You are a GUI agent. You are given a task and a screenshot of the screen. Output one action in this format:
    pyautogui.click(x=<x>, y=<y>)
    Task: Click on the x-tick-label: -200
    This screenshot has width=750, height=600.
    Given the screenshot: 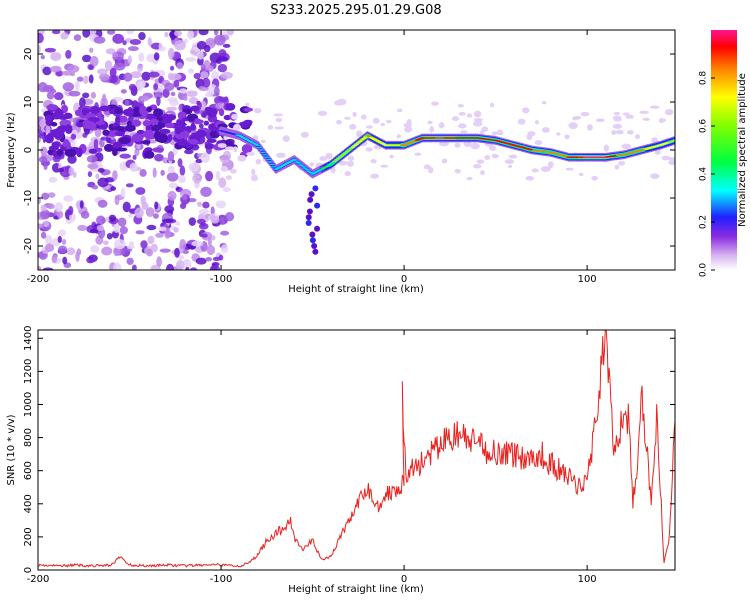 What is the action you would take?
    pyautogui.click(x=38, y=579)
    